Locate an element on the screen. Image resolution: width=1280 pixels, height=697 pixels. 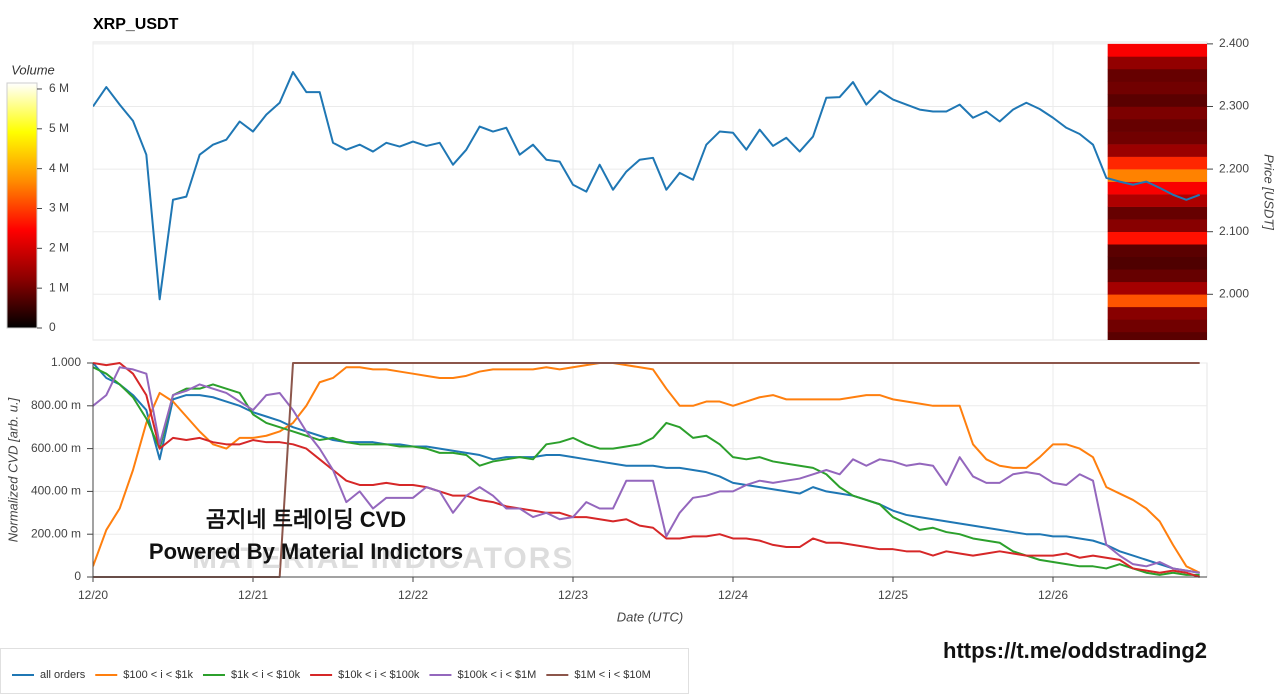
x-tick-label: 12/20 is located at coordinates (93, 595).